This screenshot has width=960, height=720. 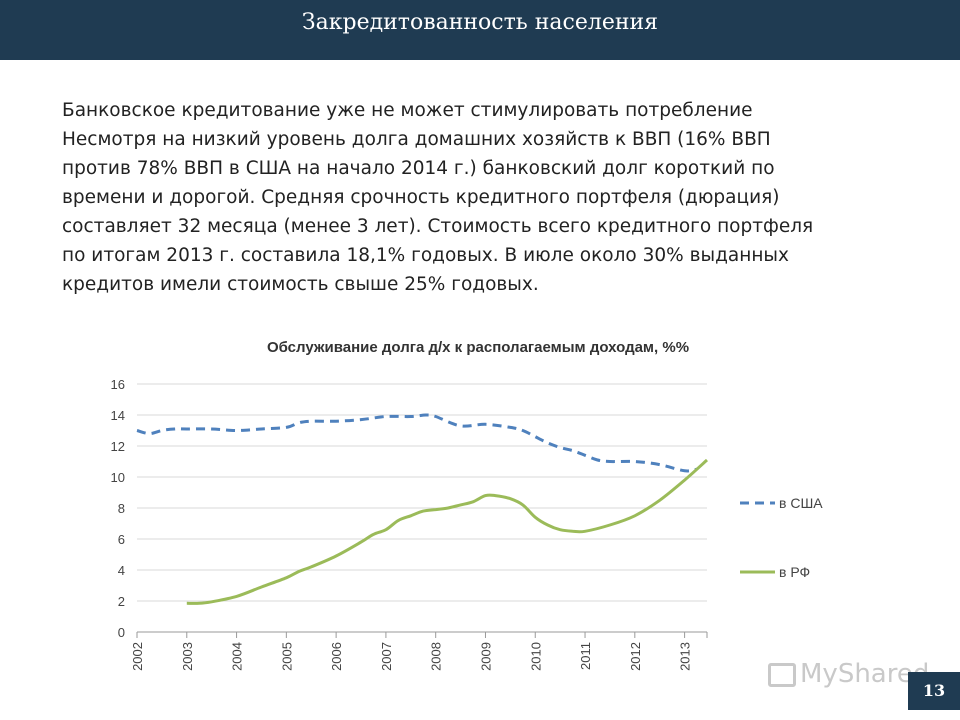 I want to click on watermark: MyShared, so click(x=848, y=674).